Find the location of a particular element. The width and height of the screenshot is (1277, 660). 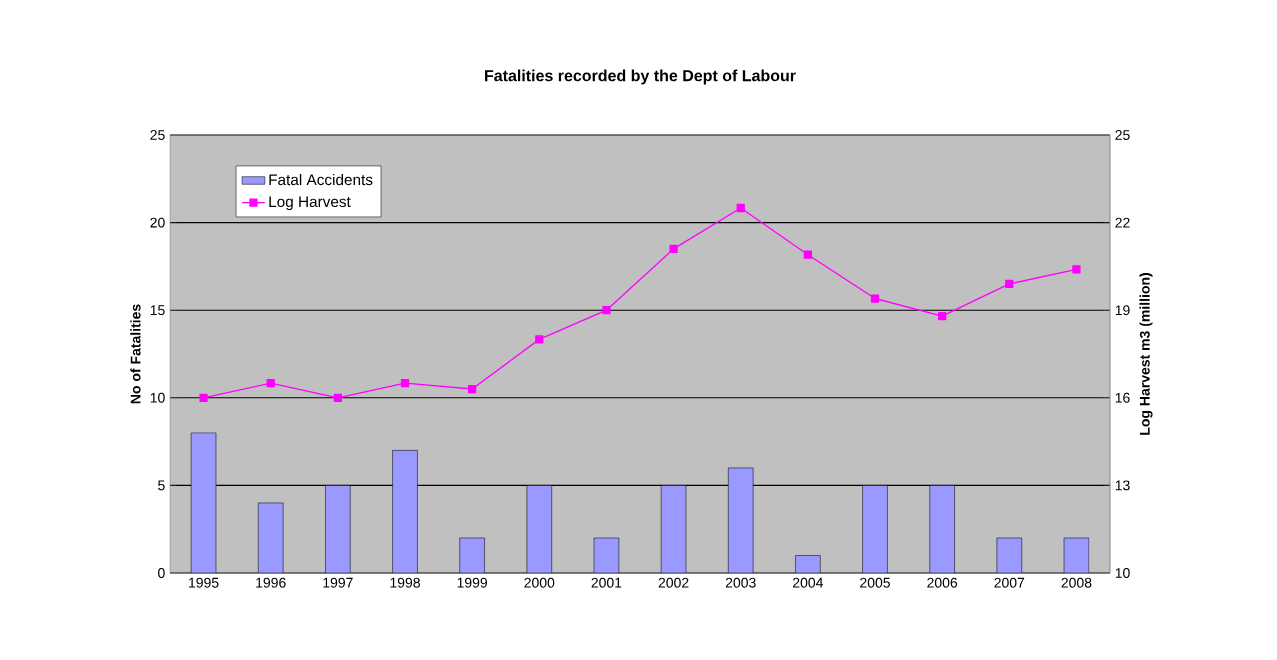

y2-tick-label: 19 is located at coordinates (1122, 310).